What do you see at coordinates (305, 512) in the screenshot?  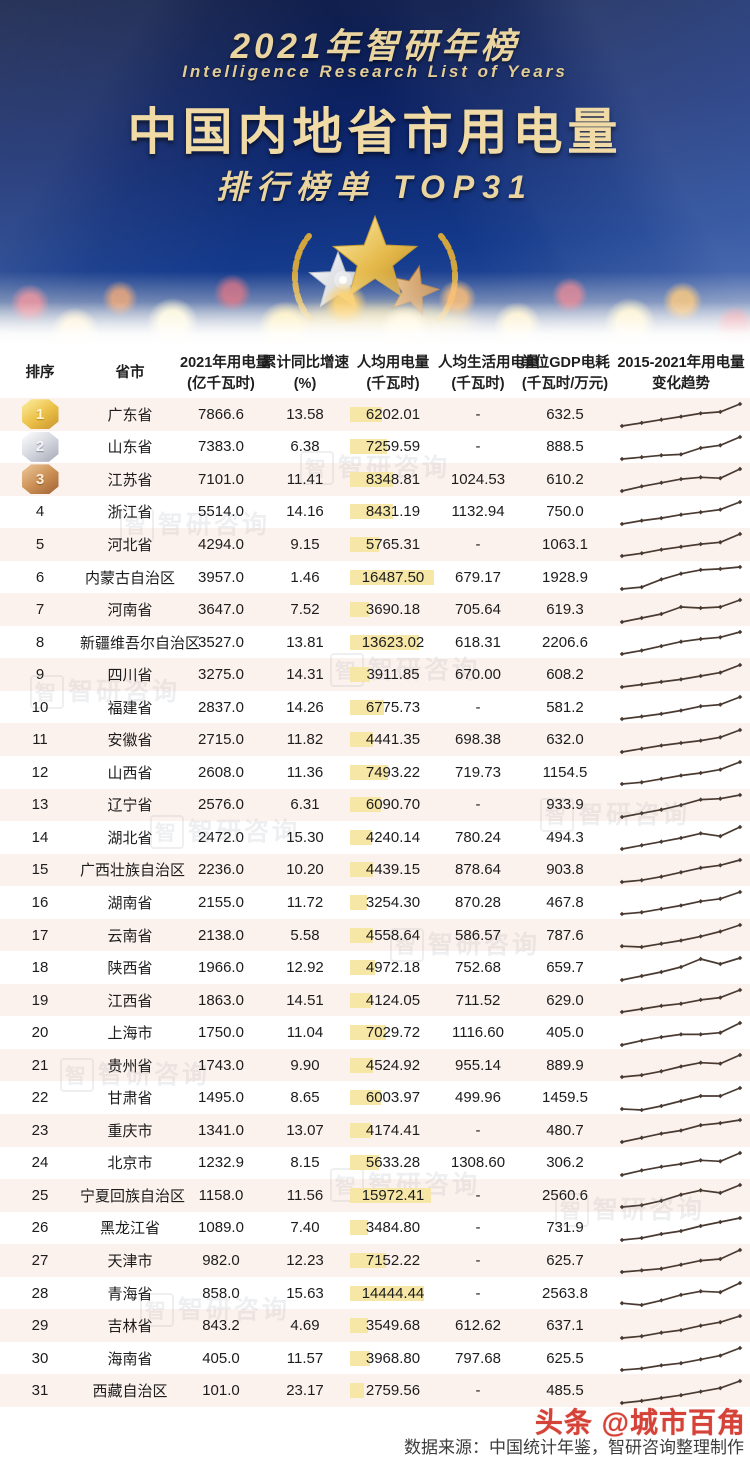 I see `growth-cell-value: 14.16` at bounding box center [305, 512].